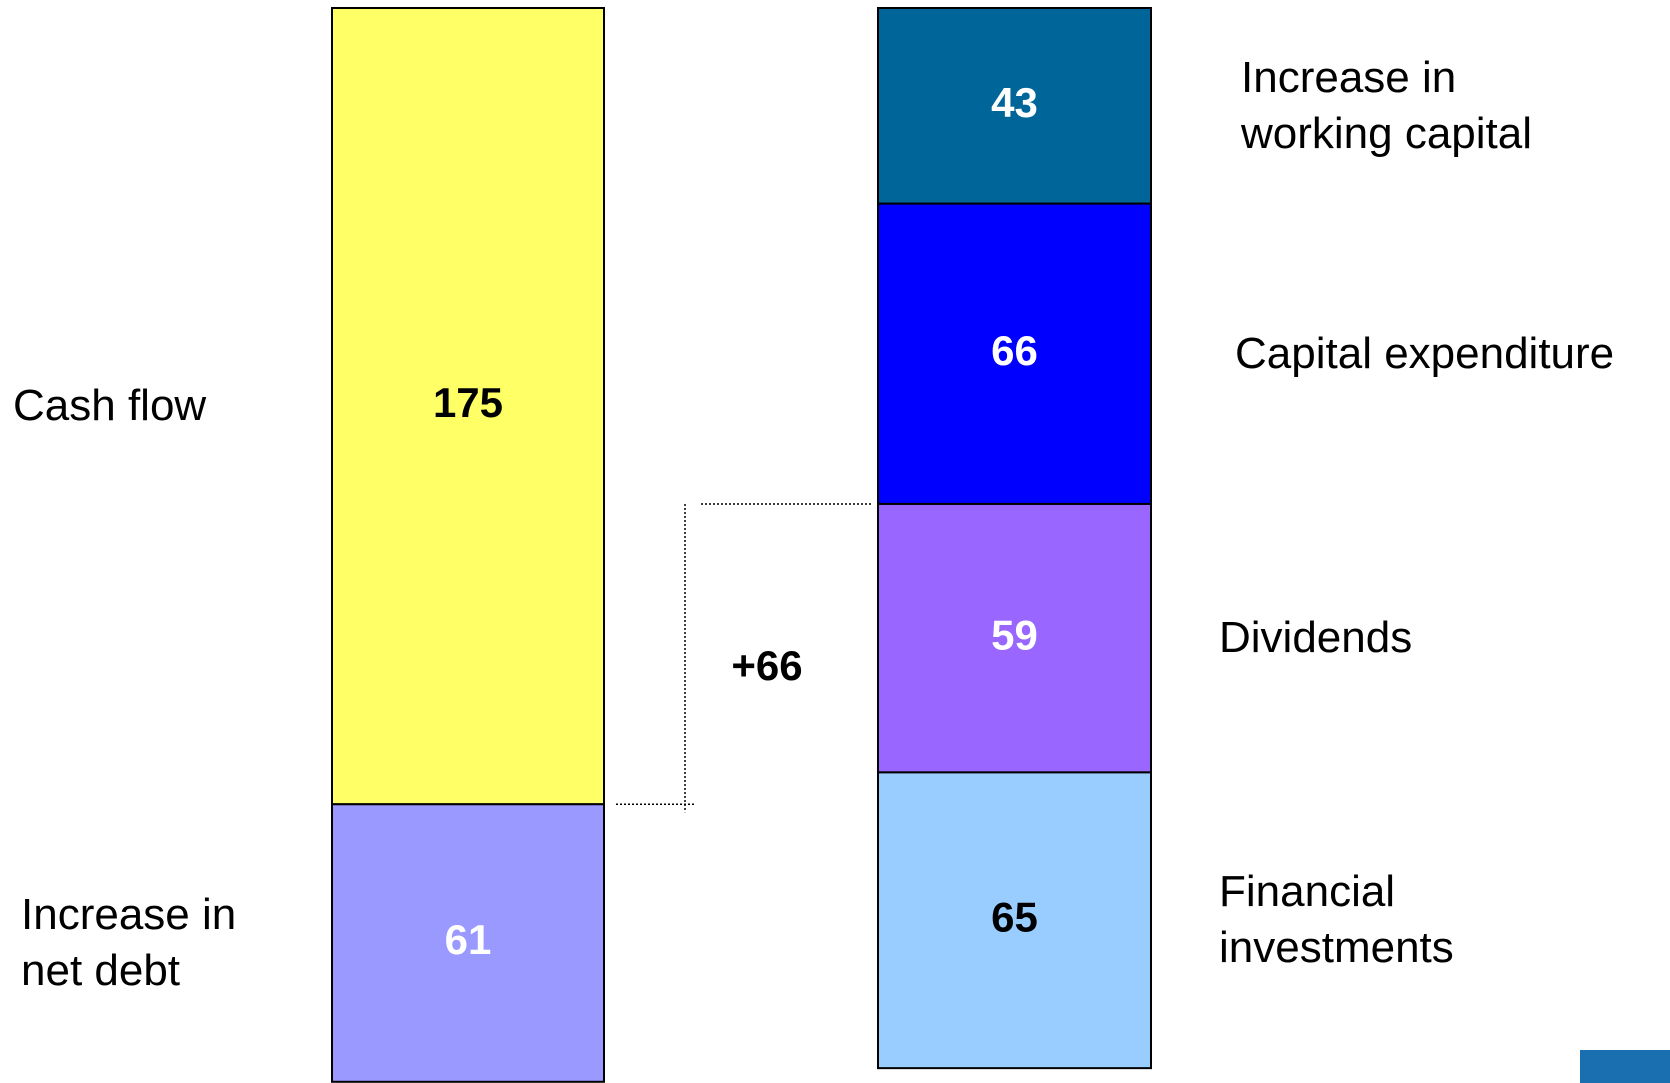 The width and height of the screenshot is (1670, 1083). What do you see at coordinates (1425, 353) in the screenshot?
I see `category-label: Capital expenditure` at bounding box center [1425, 353].